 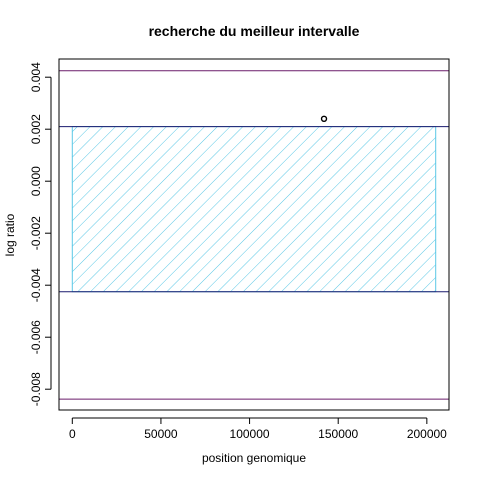 What do you see at coordinates (36, 285) in the screenshot?
I see `y-tick-label: -0.004` at bounding box center [36, 285].